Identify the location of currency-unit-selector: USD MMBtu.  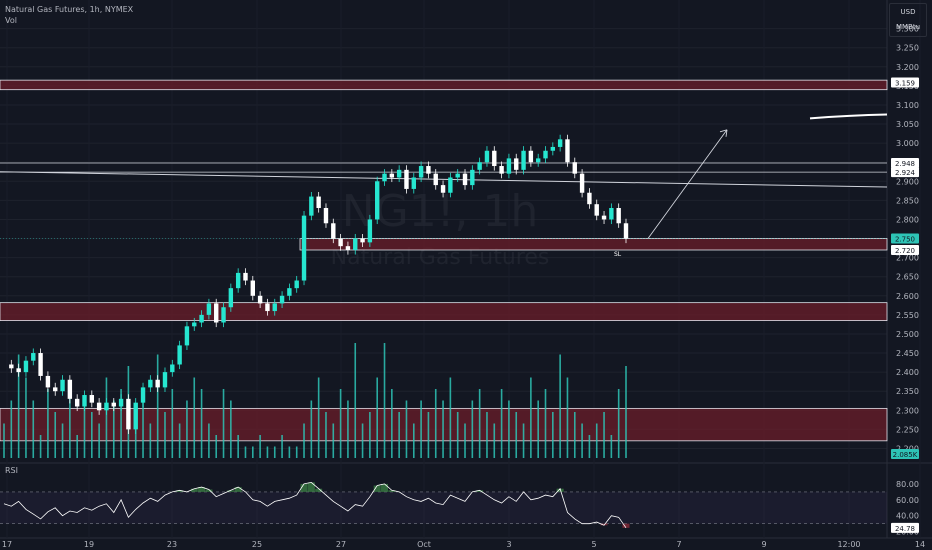
(908, 20).